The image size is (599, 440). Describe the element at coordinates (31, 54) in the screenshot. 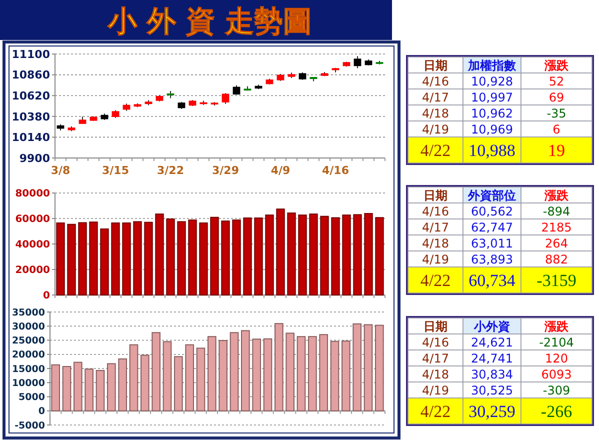

I see `y-tick-label: 11100` at that location.